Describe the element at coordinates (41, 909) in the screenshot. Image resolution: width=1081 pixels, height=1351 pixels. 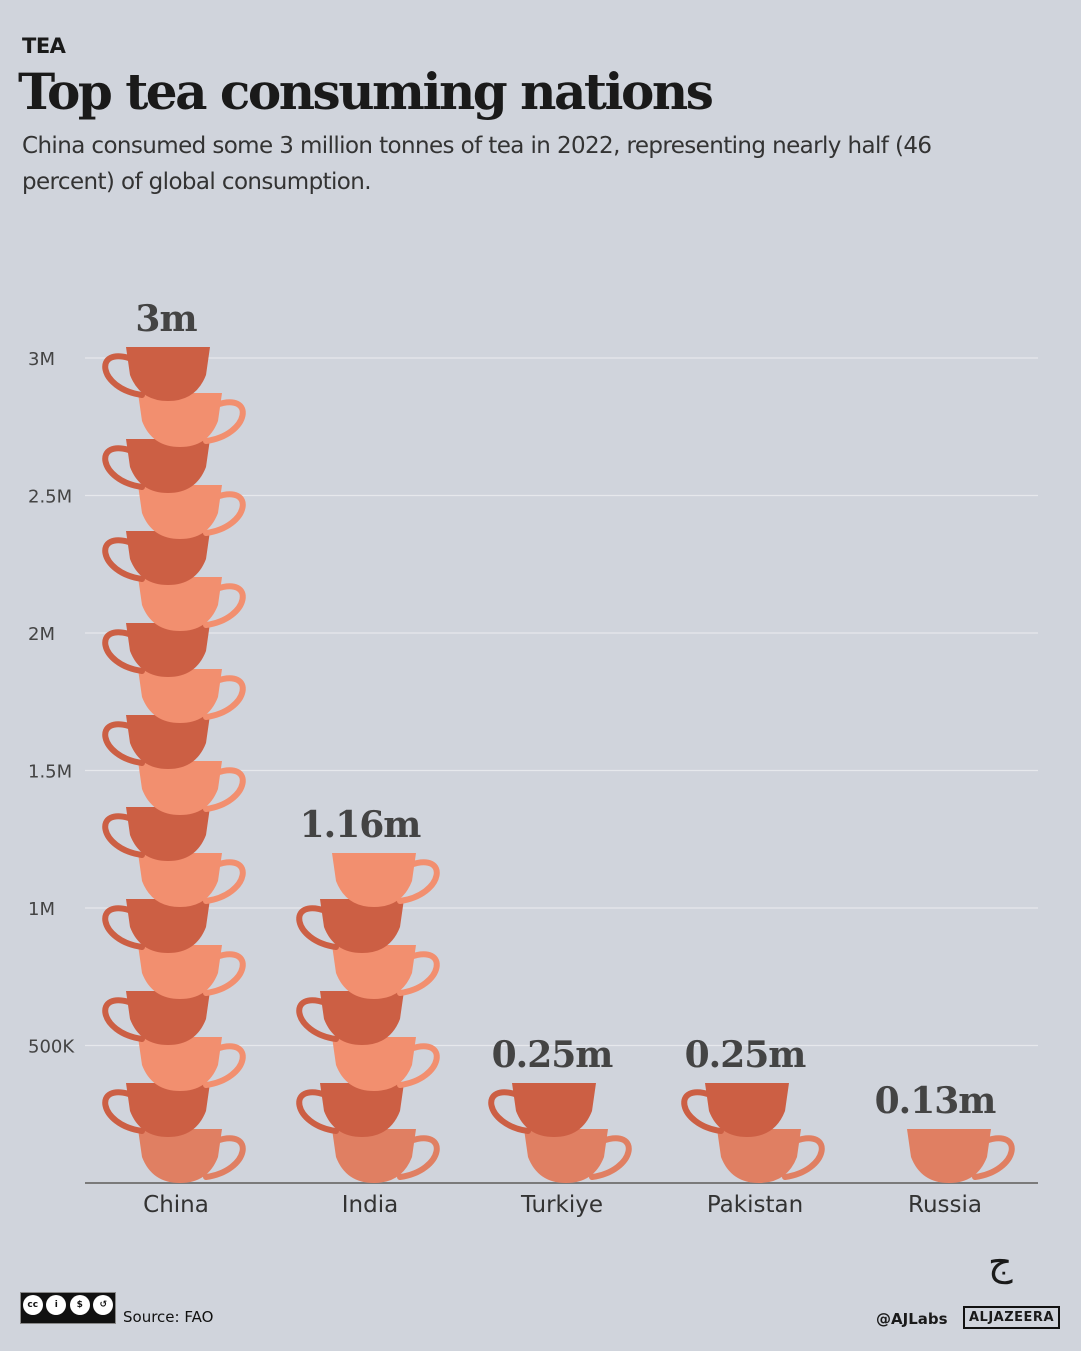
I see `y-tick-label: 1M` at that location.